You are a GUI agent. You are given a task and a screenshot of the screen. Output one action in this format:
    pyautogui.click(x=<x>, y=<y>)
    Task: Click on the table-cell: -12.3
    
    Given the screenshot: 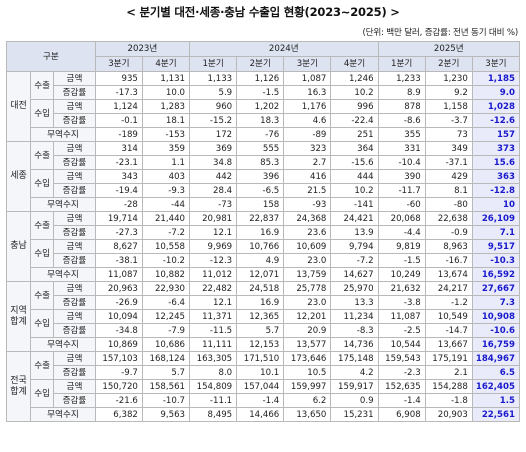 What is the action you would take?
    pyautogui.click(x=213, y=260)
    